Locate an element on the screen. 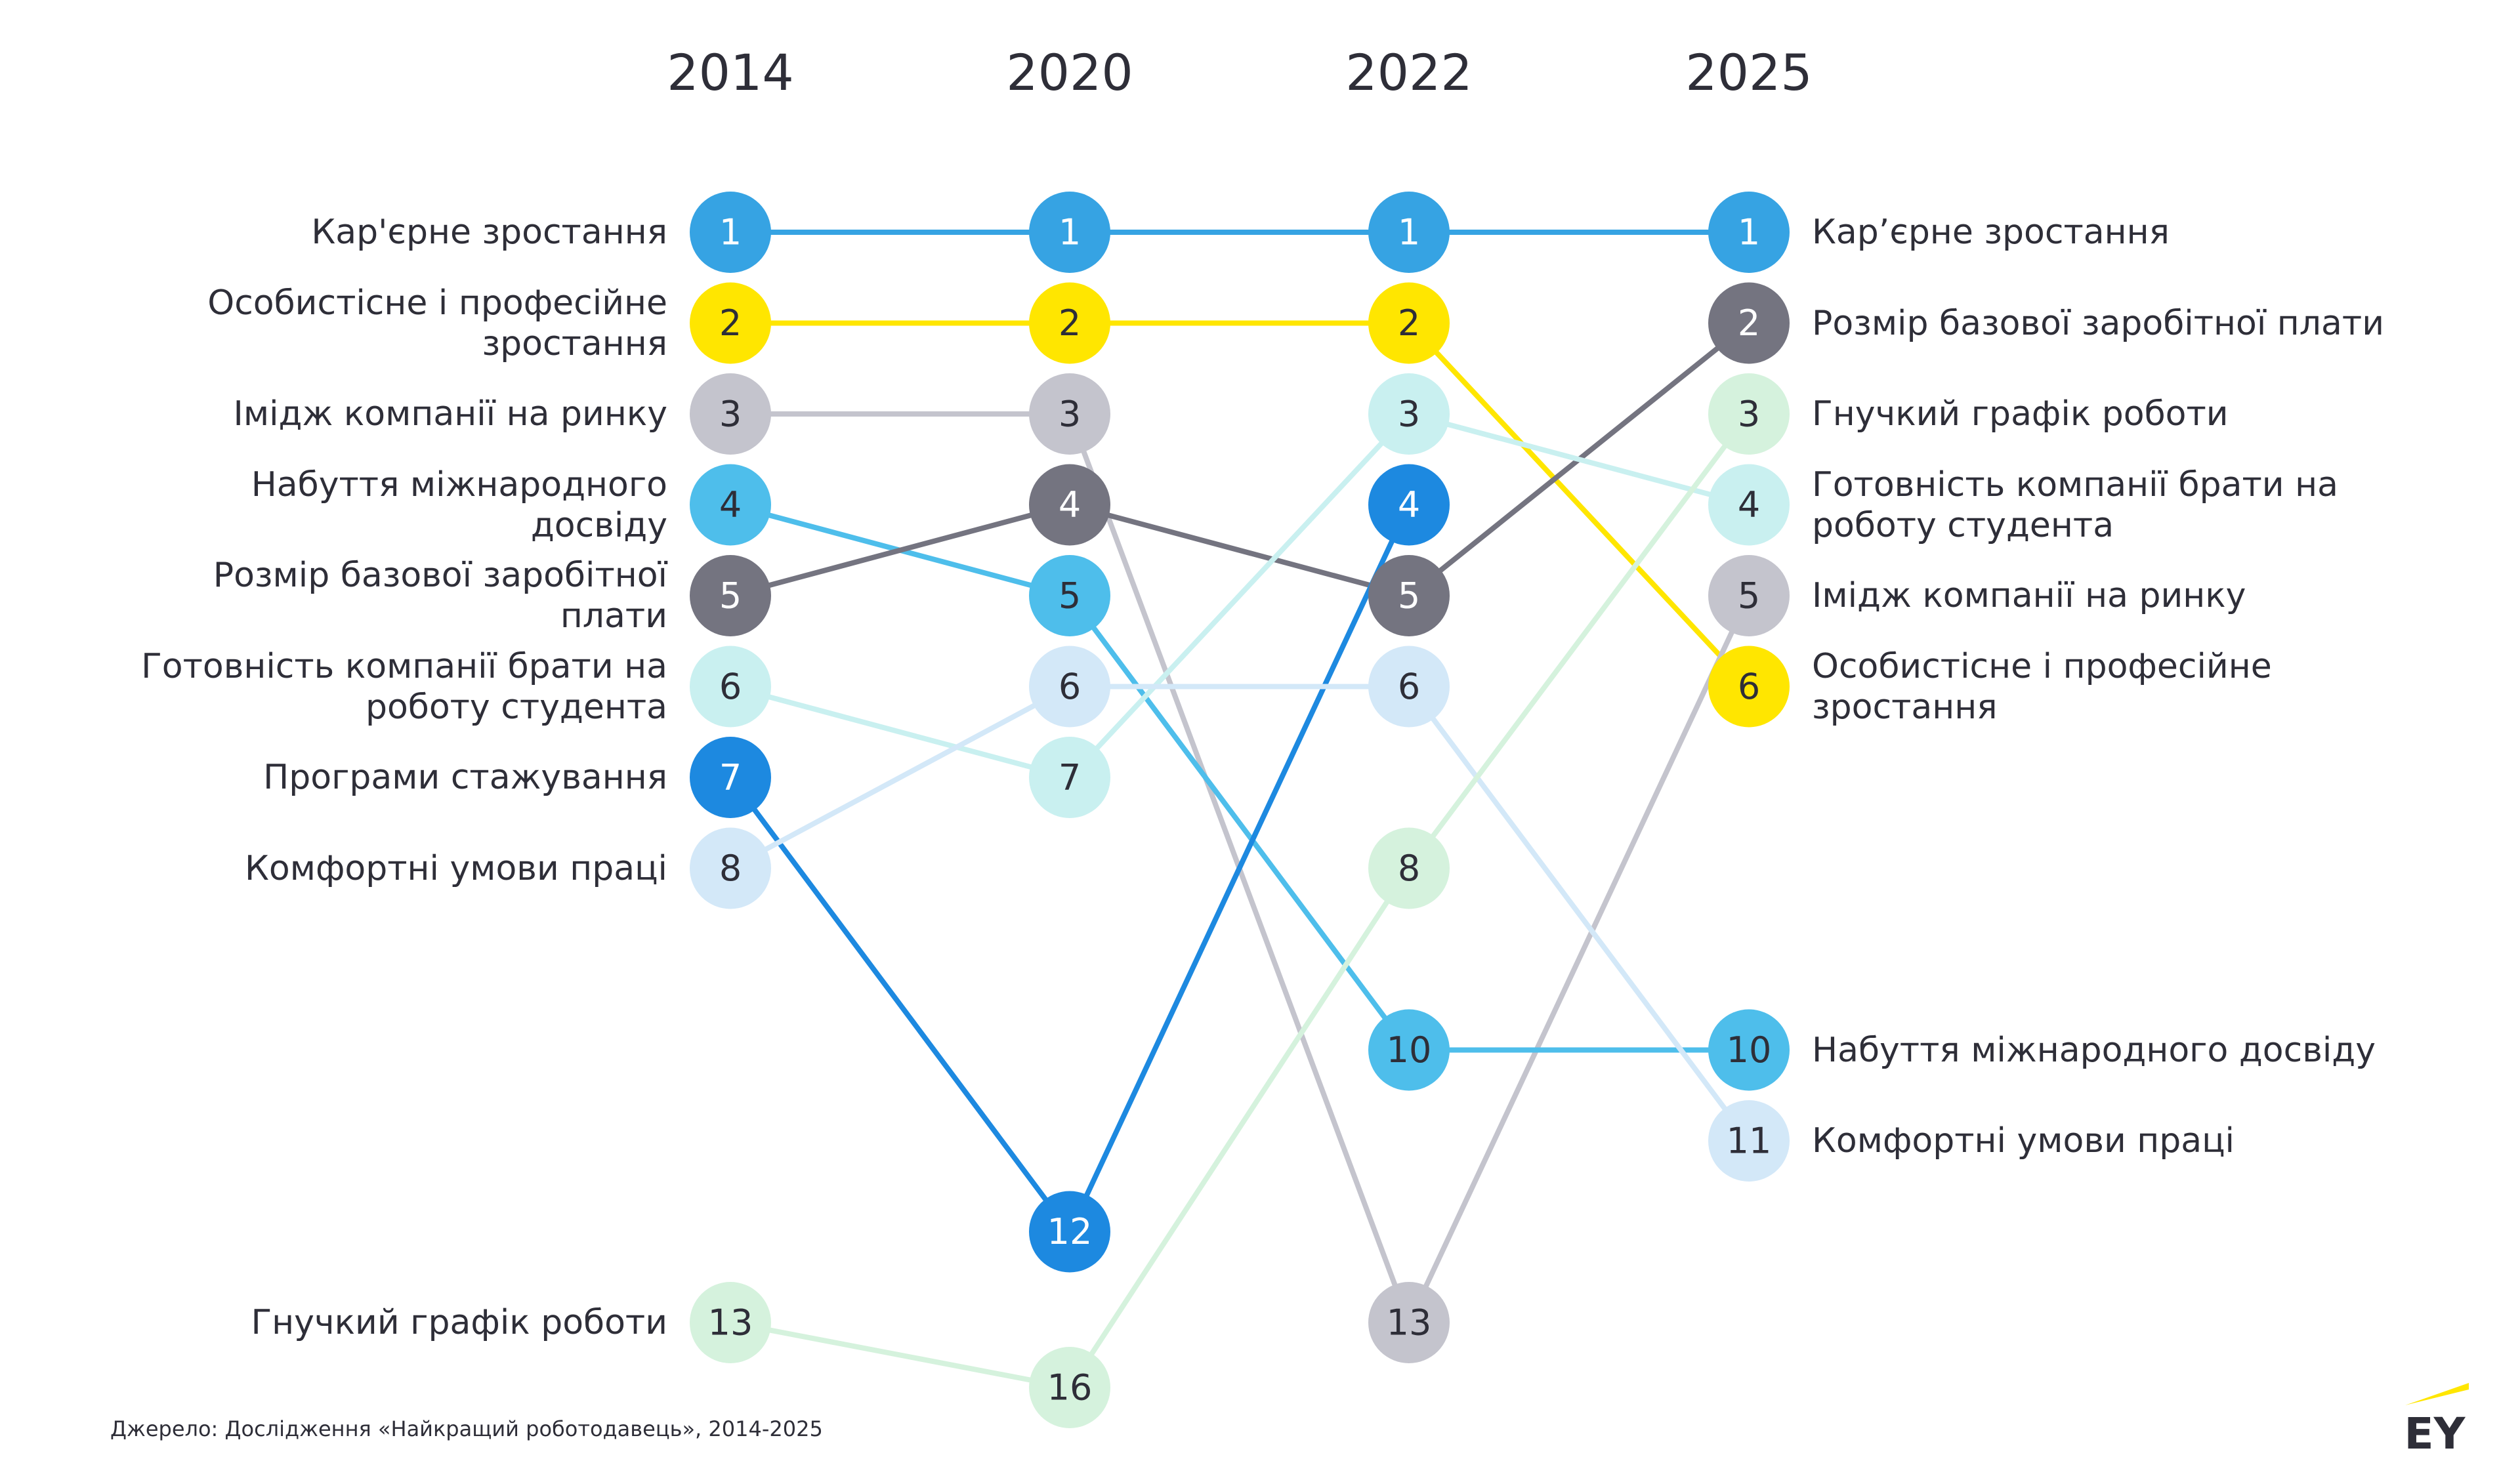 The image size is (2520, 1482). logo: EY is located at coordinates (2435, 1434).